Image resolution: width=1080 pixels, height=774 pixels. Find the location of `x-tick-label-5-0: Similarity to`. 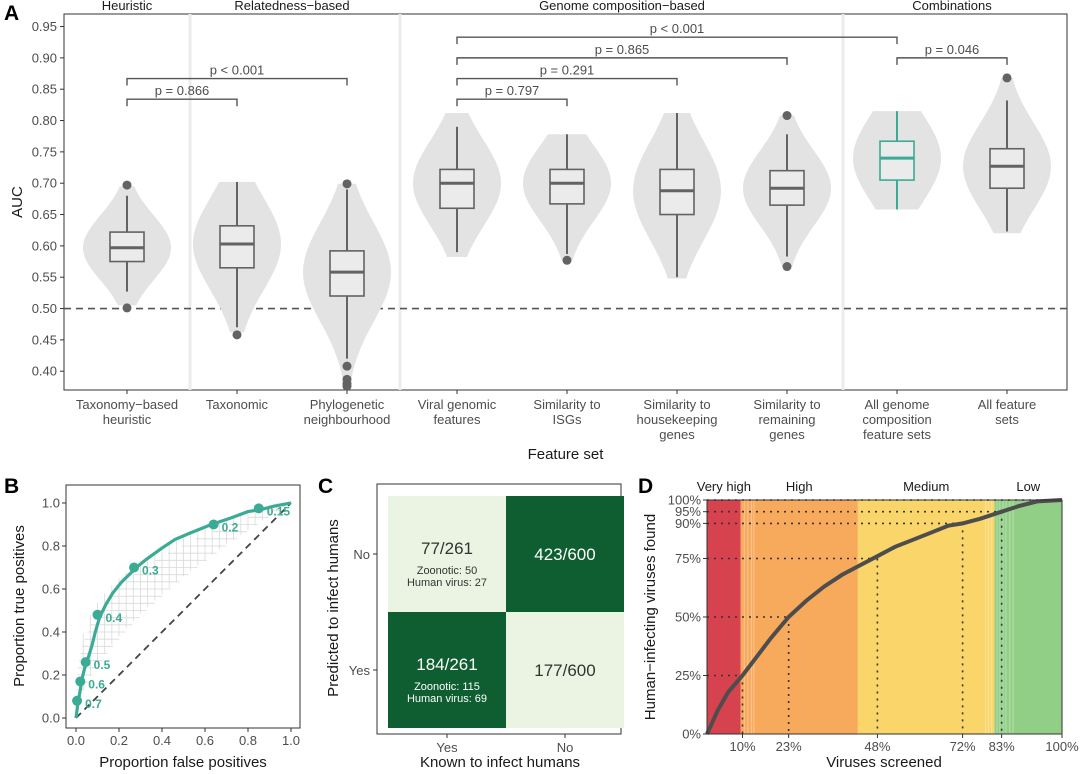

x-tick-label-5-0: Similarity to is located at coordinates (676, 404).